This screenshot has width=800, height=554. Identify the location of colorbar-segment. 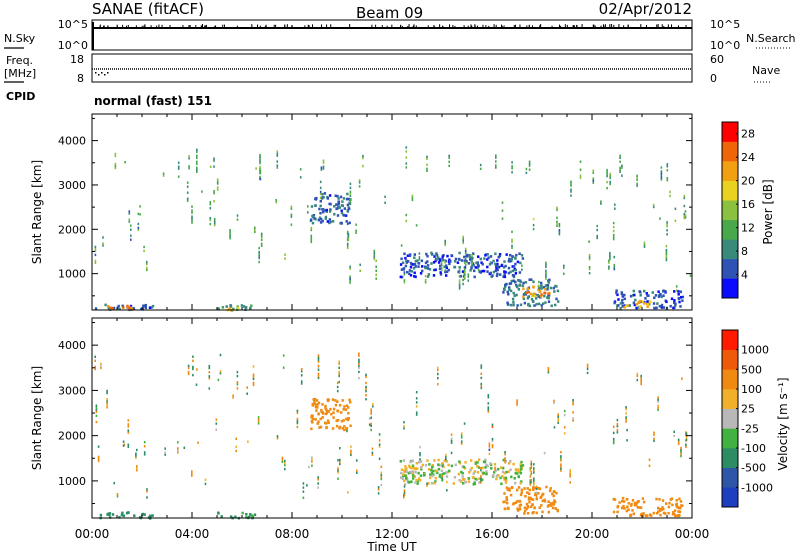
(730, 399).